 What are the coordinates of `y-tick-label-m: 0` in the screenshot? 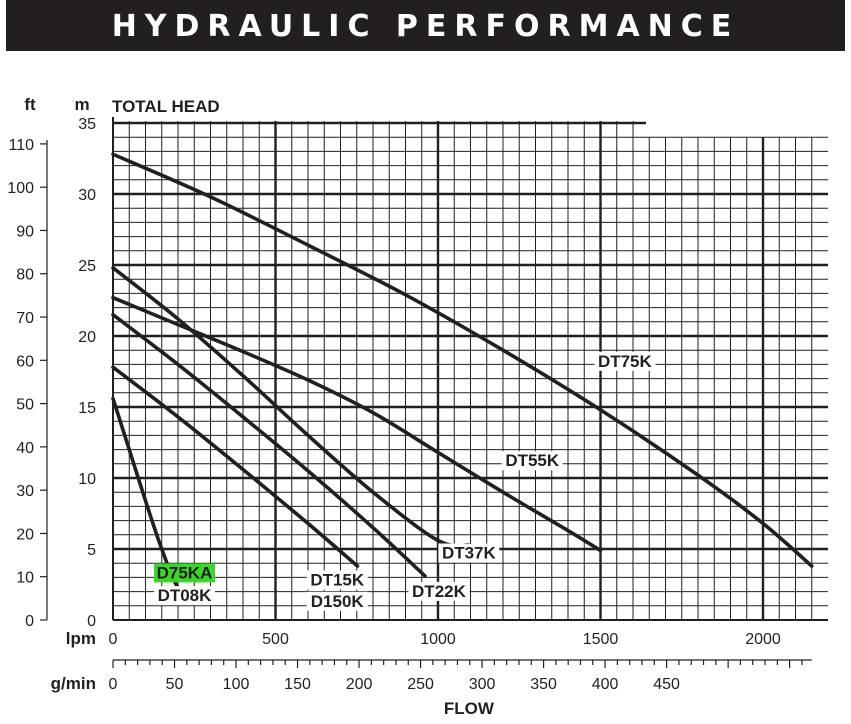 It's located at (91, 621).